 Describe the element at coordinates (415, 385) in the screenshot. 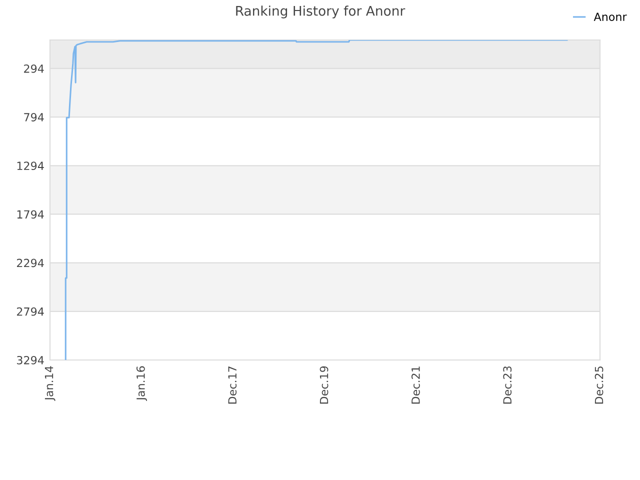

I see `x-tick-label: Dec.21` at that location.